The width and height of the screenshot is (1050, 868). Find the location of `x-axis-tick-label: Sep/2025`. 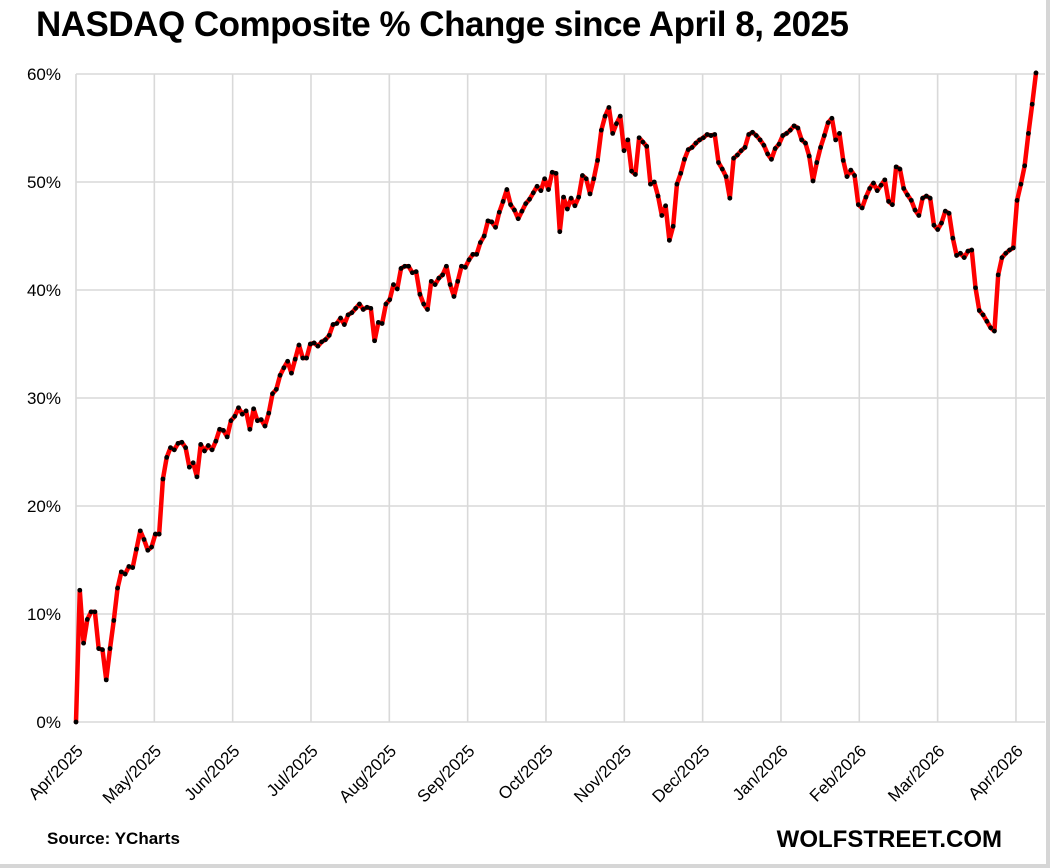

x-axis-tick-label: Sep/2025 is located at coordinates (446, 773).